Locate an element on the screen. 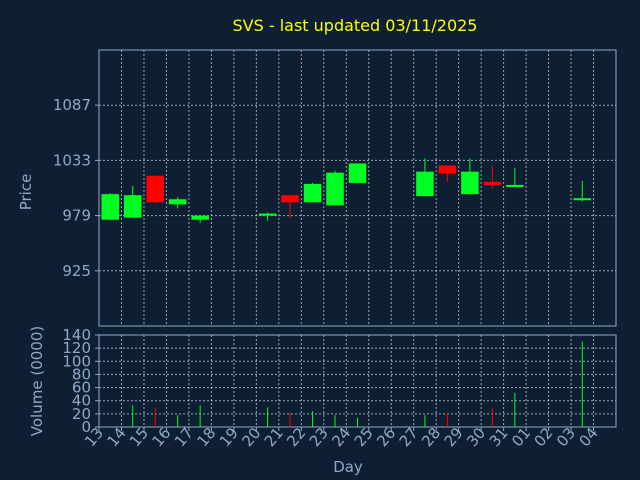 Image resolution: width=640 pixels, height=480 pixels. volume-bars is located at coordinates (357, 384).